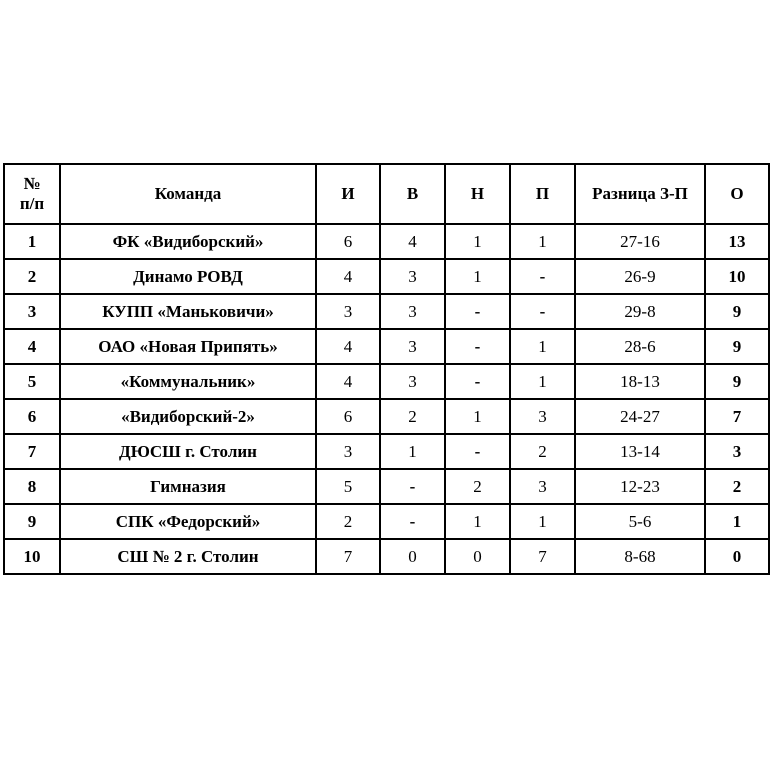 Image resolution: width=777 pixels, height=774 pixels. I want to click on team-name: СШ № 2 г. Столин, so click(188, 556).